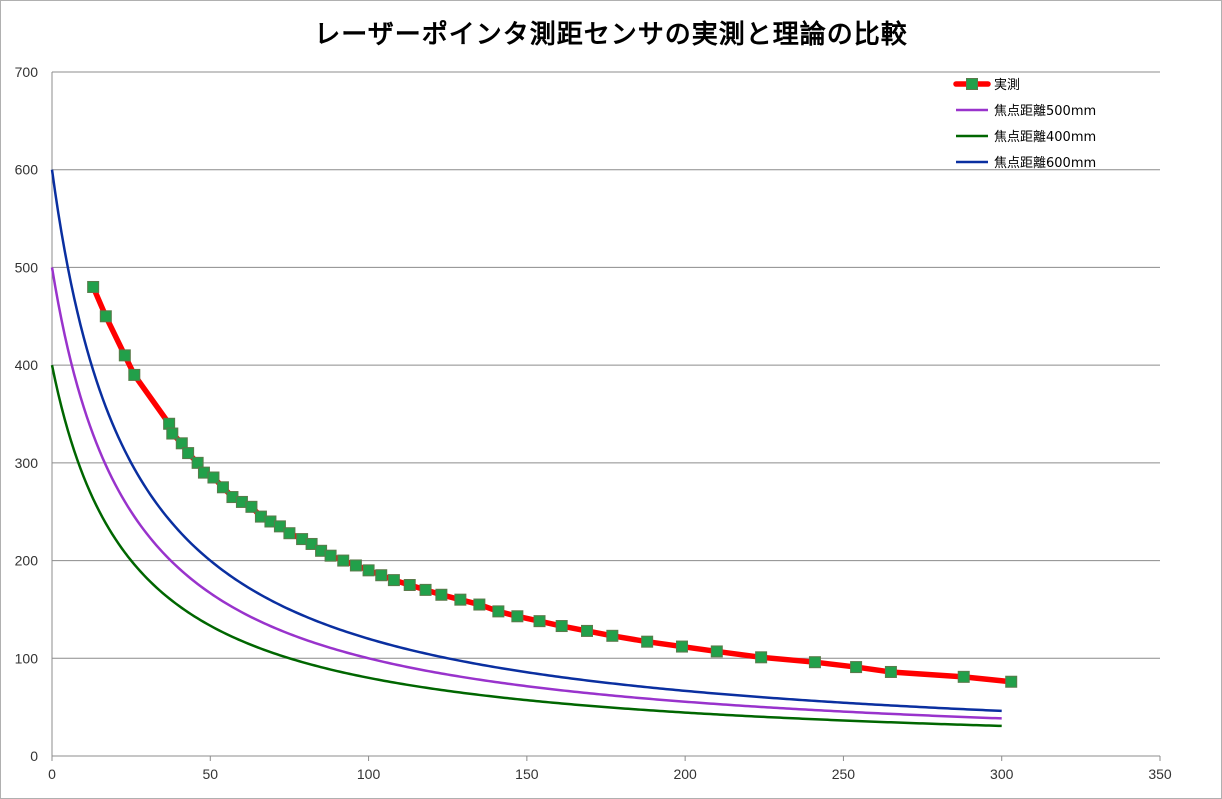 This screenshot has width=1222, height=799. What do you see at coordinates (844, 774) in the screenshot?
I see `x-tick-label: 250` at bounding box center [844, 774].